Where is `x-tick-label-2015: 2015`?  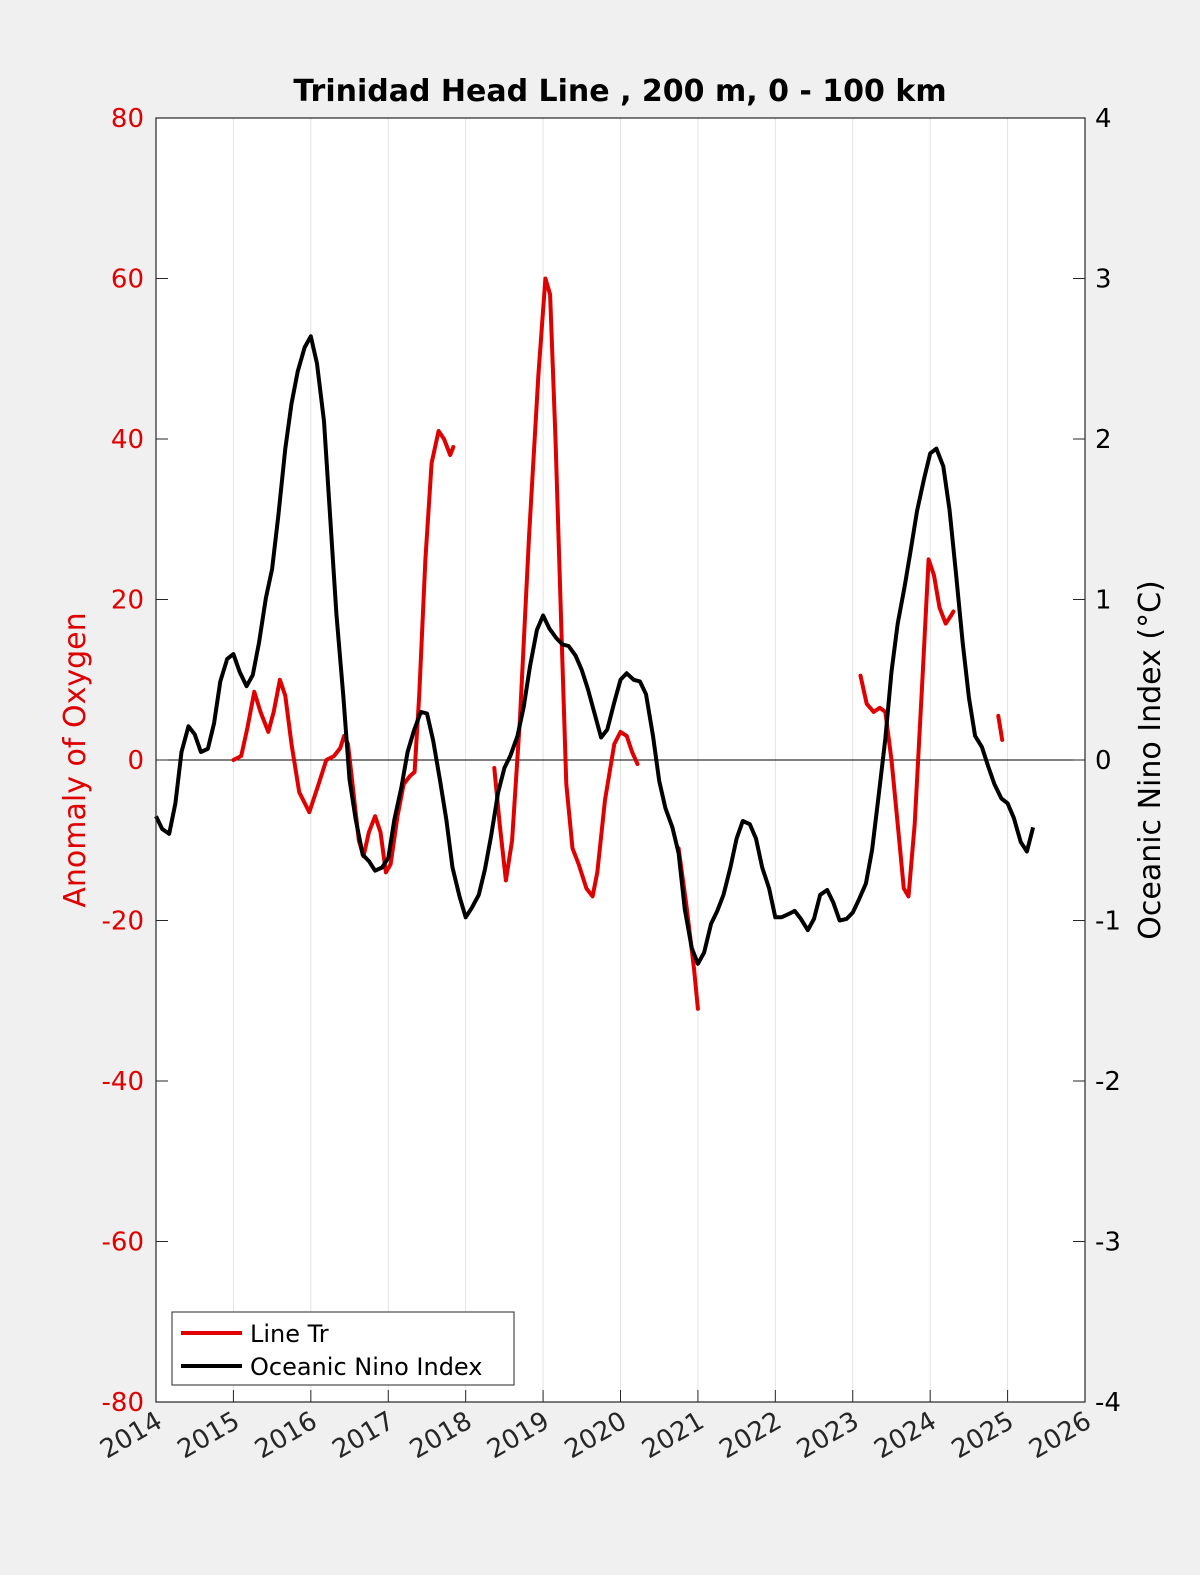
x-tick-label-2015: 2015 is located at coordinates (209, 1435).